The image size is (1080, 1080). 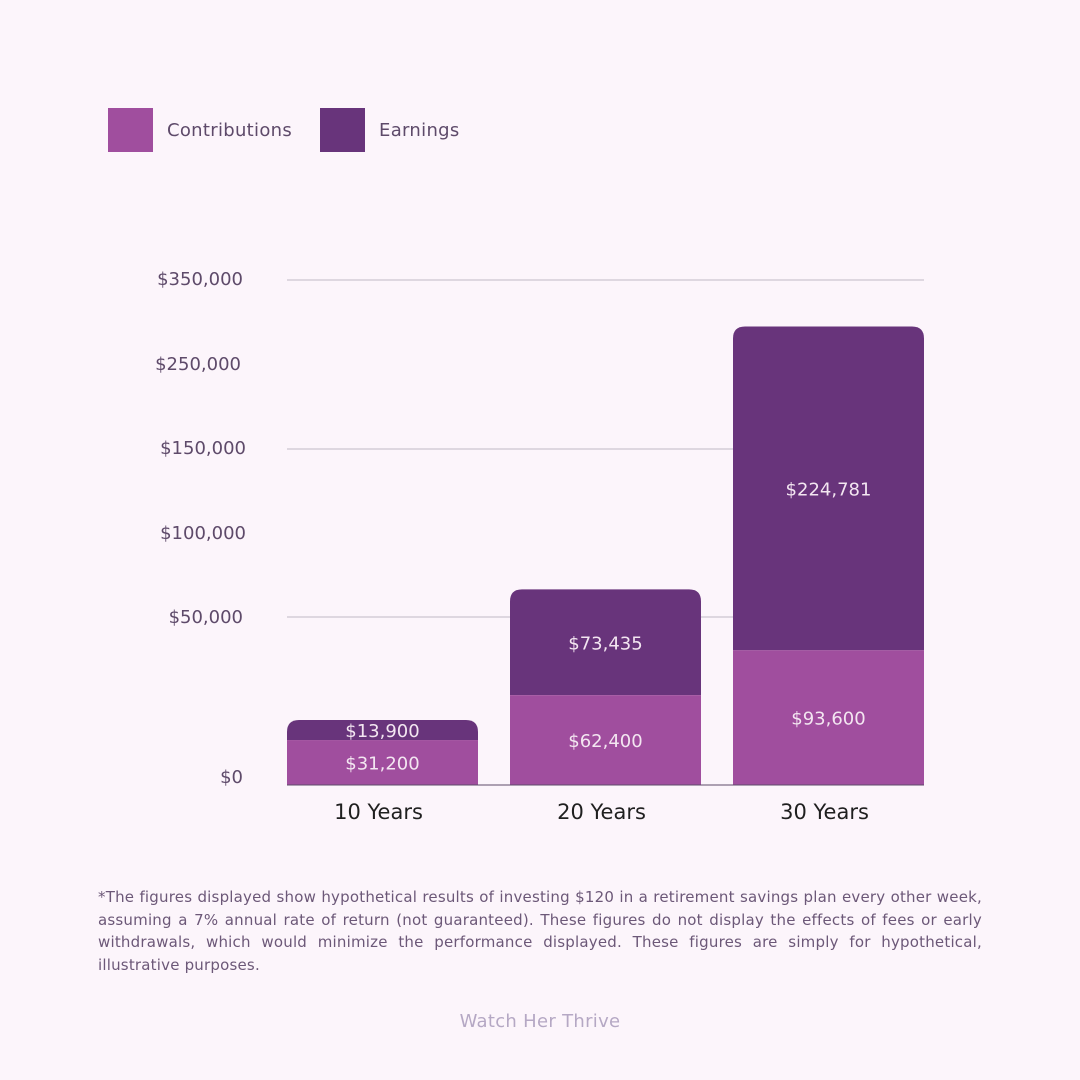 I want to click on bar-contributions-10-years, so click(x=382, y=762).